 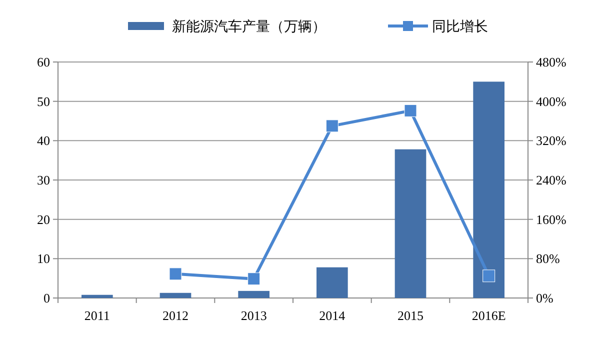 What do you see at coordinates (249, 26) in the screenshot?
I see `legend-label: 新能源汽车产量（万辆）` at bounding box center [249, 26].